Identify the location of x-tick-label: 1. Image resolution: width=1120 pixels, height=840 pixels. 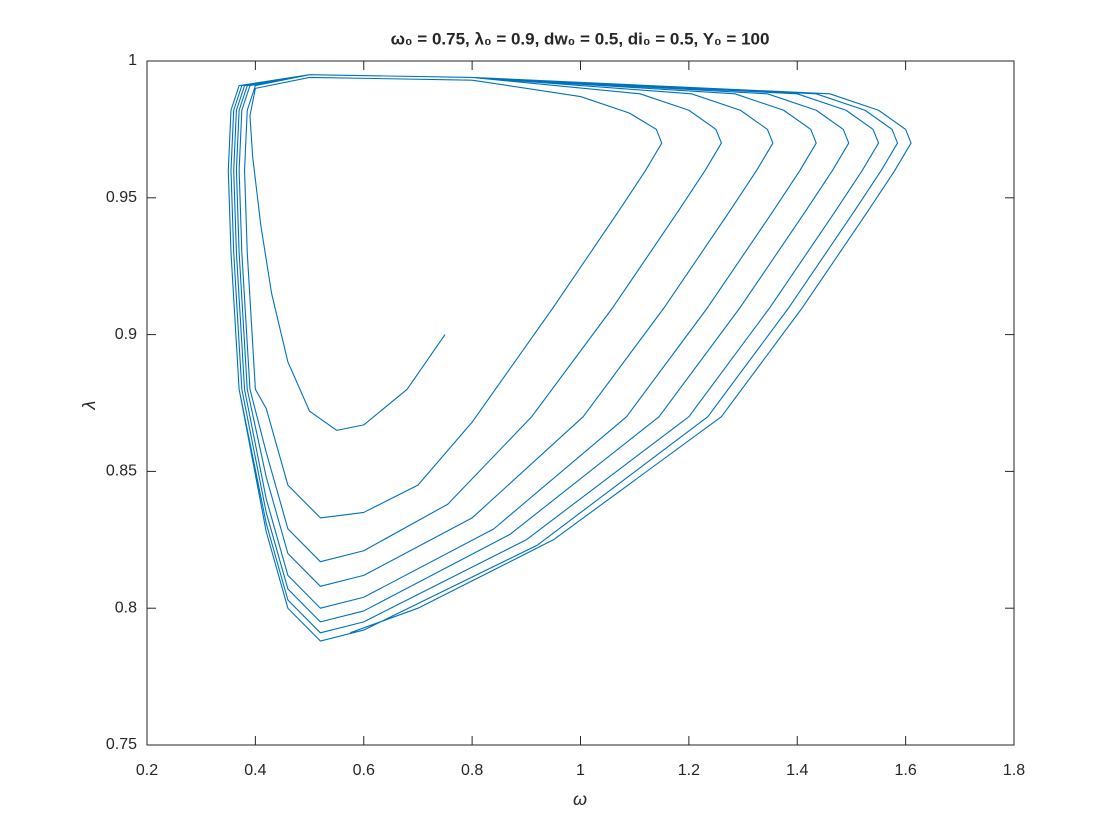
(580, 770).